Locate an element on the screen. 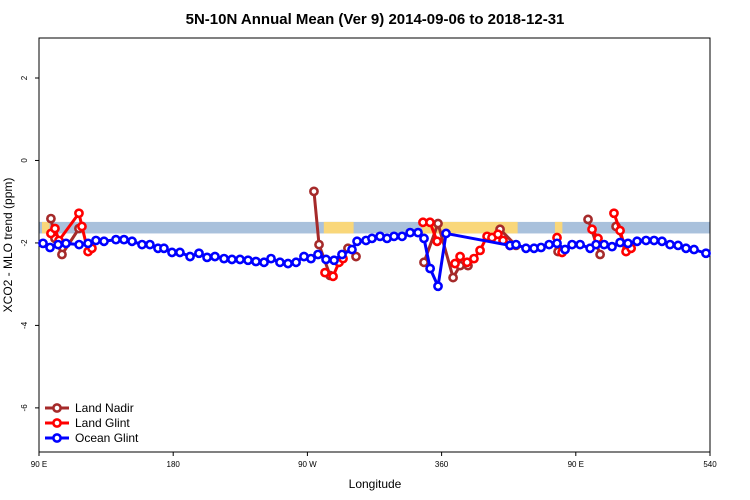  y-axis-label: XCO2 - MLO trend (ppm) is located at coordinates (8, 245).